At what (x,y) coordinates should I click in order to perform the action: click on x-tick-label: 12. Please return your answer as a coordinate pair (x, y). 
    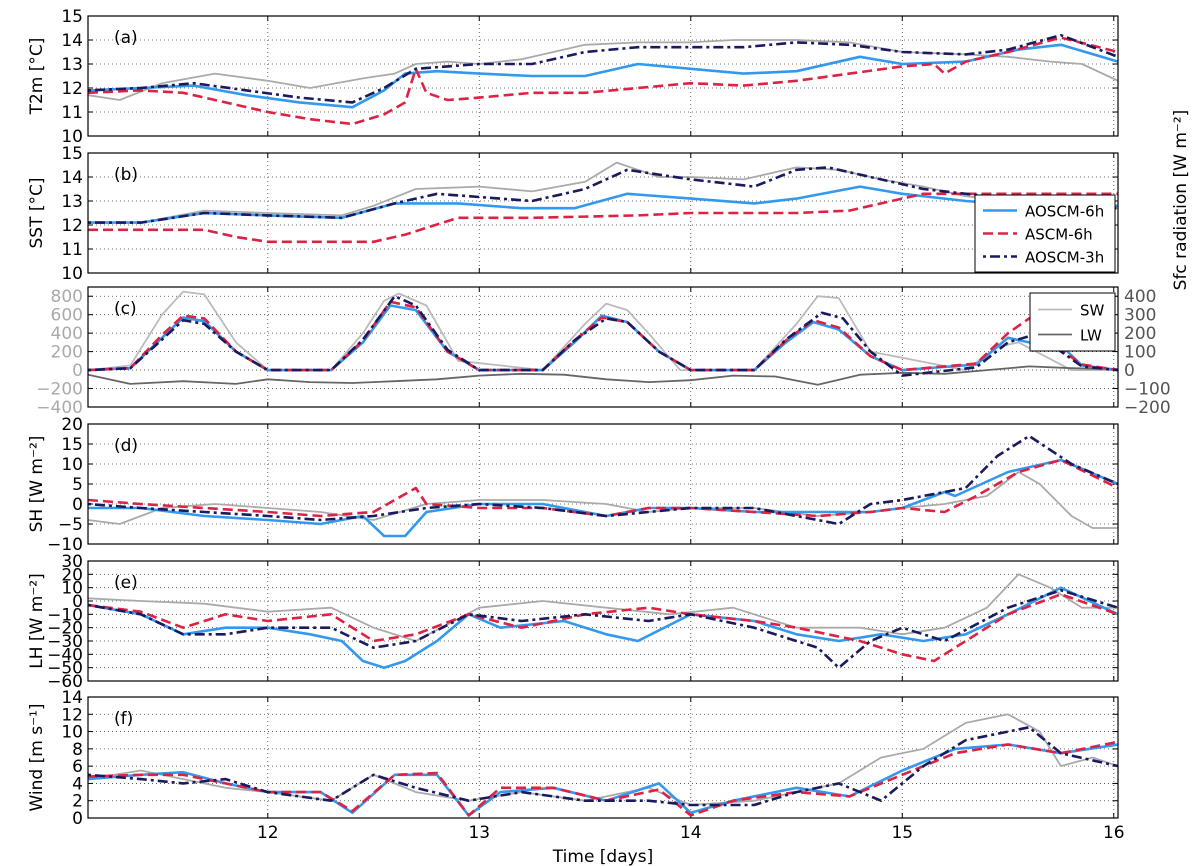
    Looking at the image, I should click on (268, 833).